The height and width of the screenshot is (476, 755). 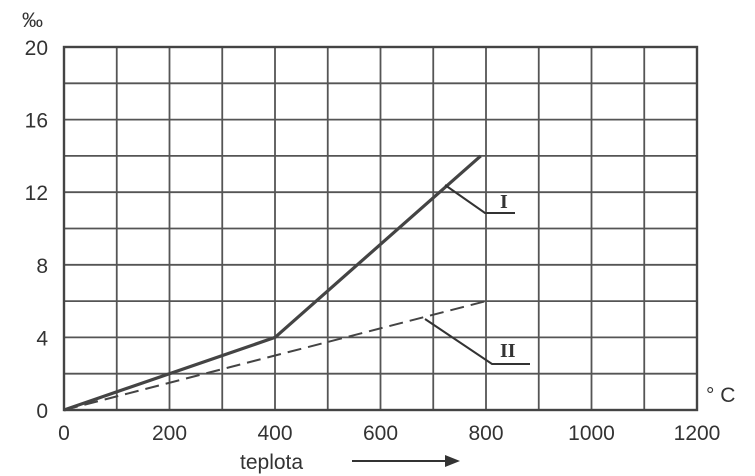 What do you see at coordinates (64, 433) in the screenshot?
I see `x-tick-label: 0` at bounding box center [64, 433].